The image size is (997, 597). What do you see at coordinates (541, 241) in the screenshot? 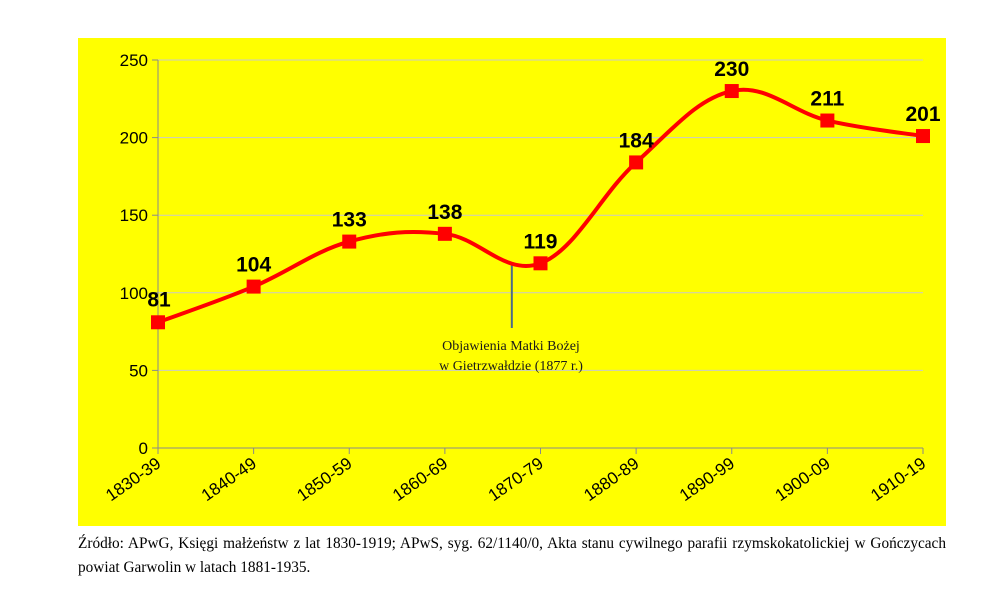
I see `data-label: 119` at bounding box center [541, 241].